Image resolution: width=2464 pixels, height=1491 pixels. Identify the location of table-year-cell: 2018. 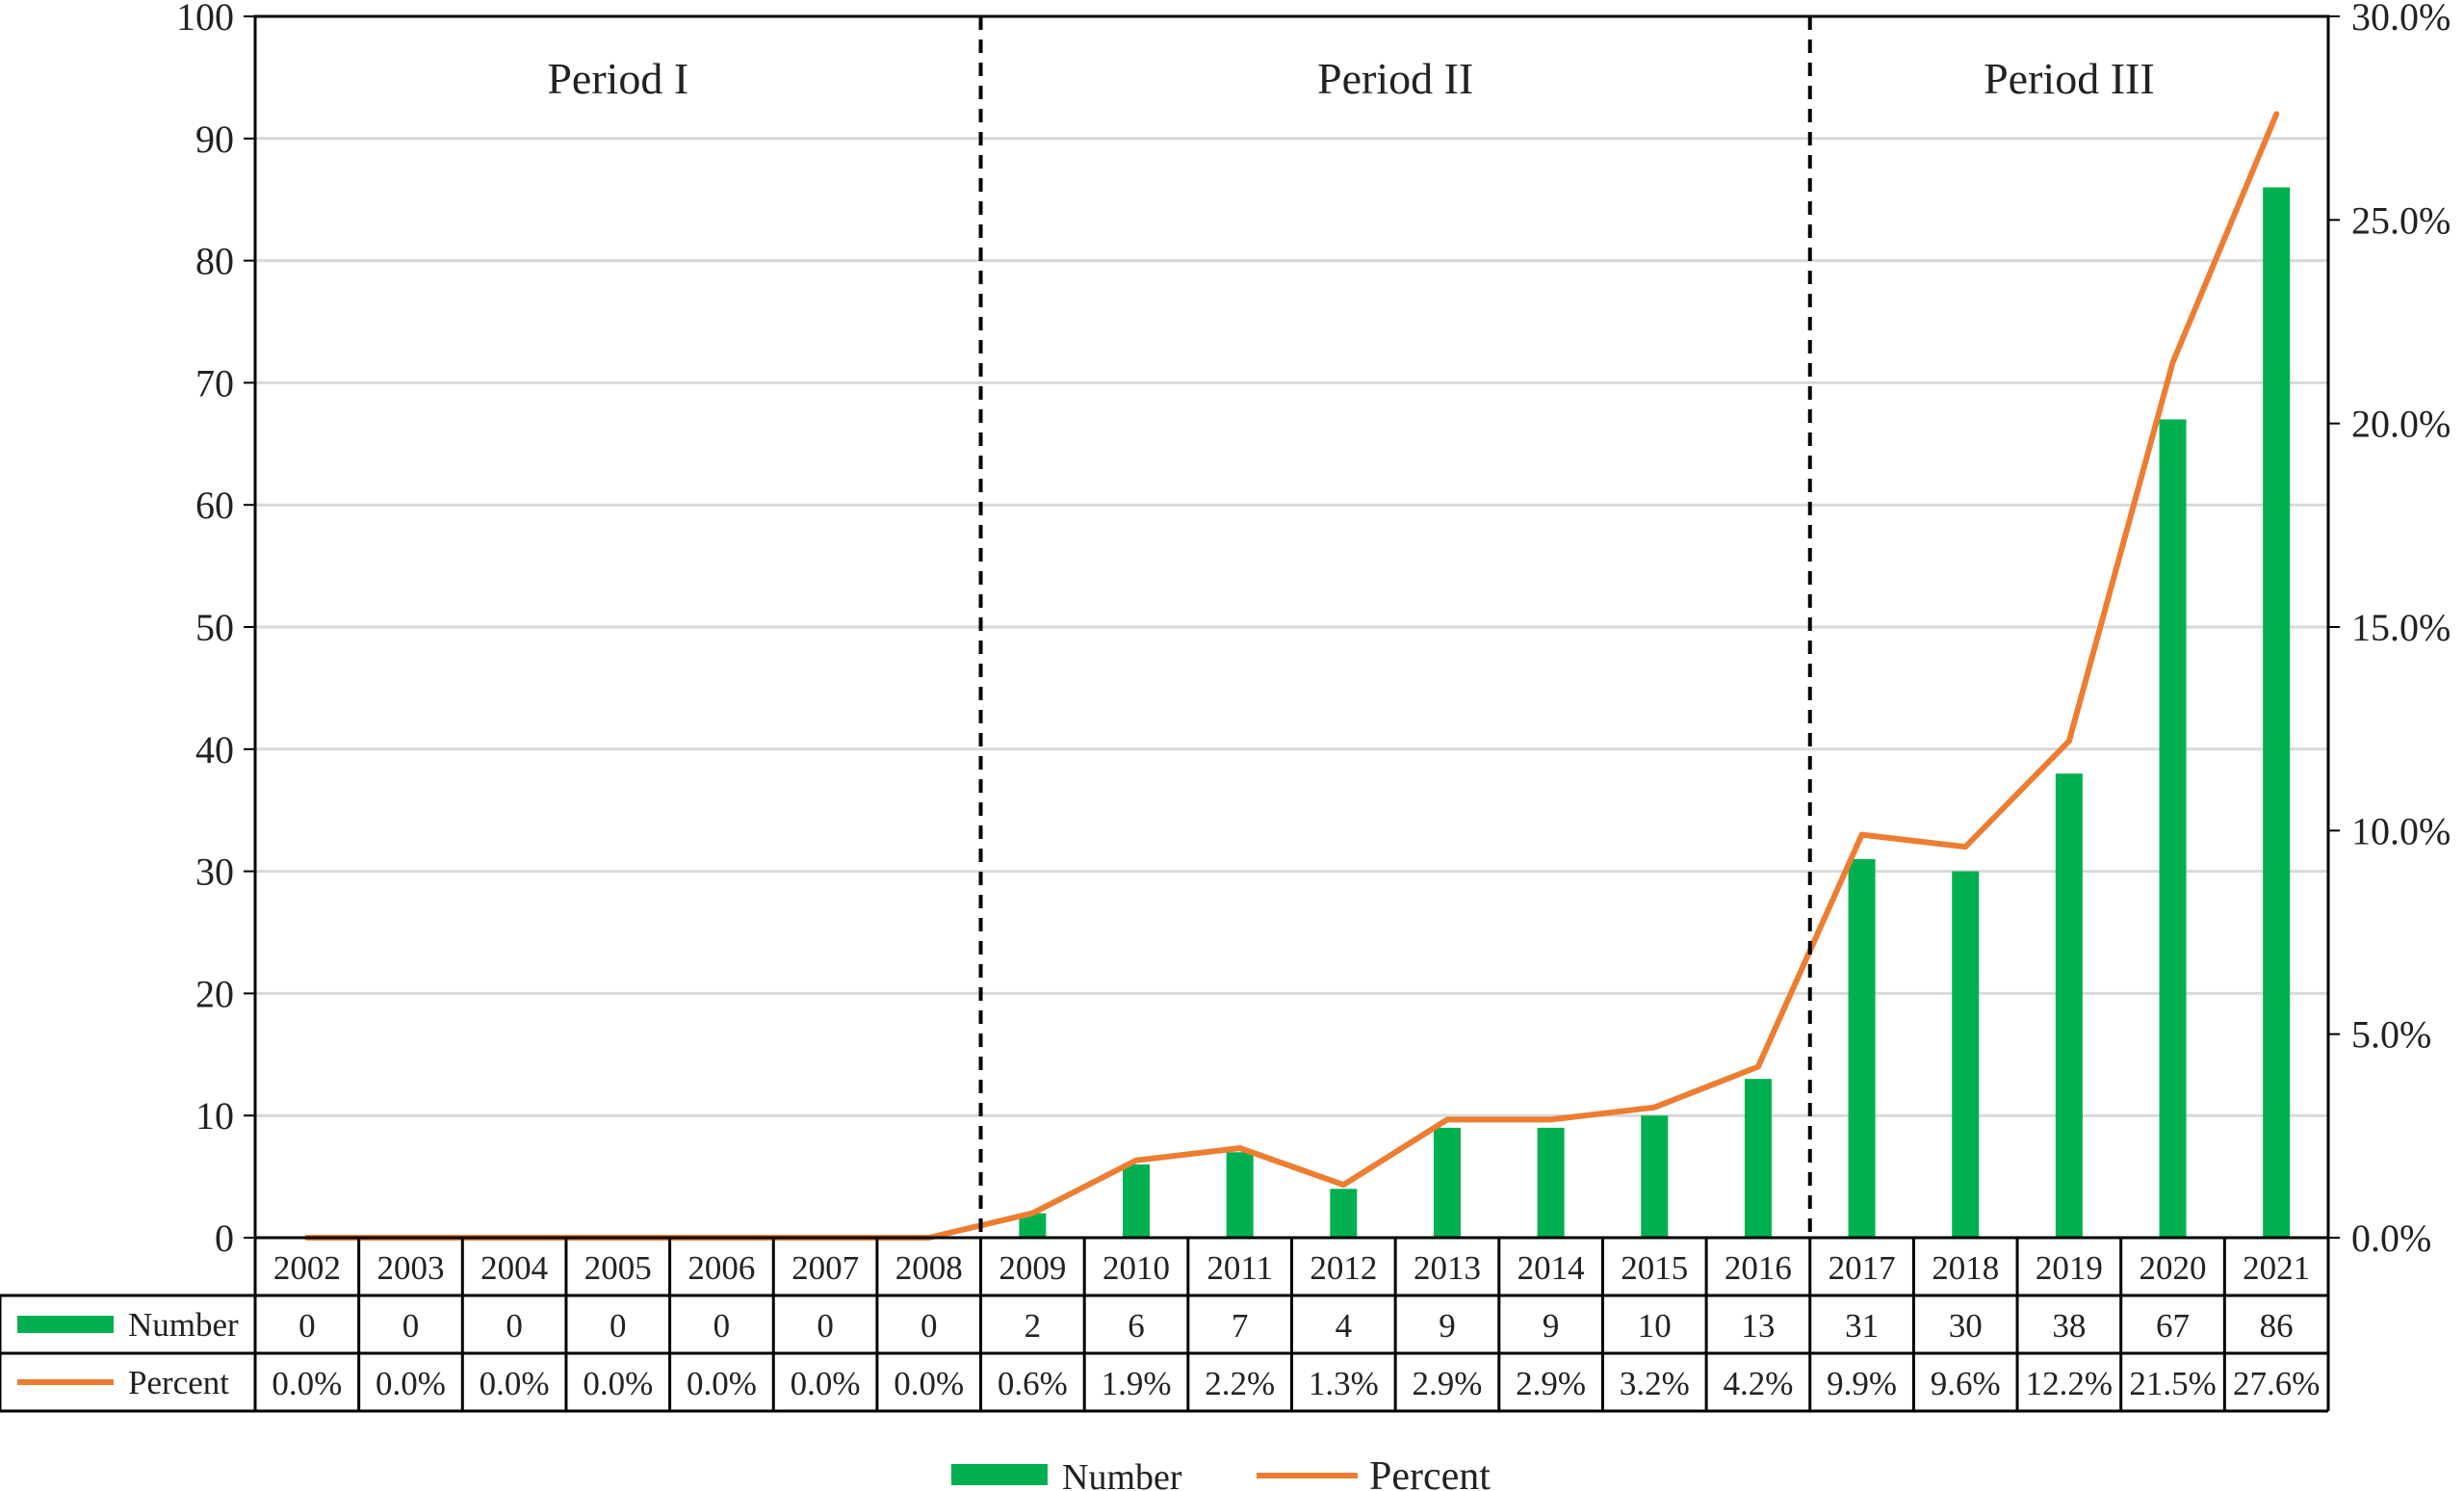
(1965, 1268).